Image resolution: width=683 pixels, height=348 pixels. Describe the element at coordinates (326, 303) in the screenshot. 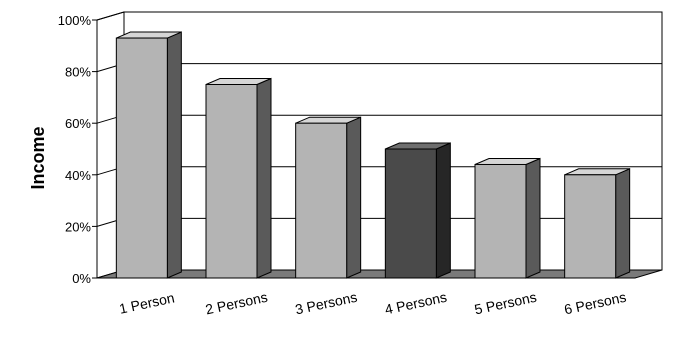

I see `x-category-label: 3 Persons` at that location.